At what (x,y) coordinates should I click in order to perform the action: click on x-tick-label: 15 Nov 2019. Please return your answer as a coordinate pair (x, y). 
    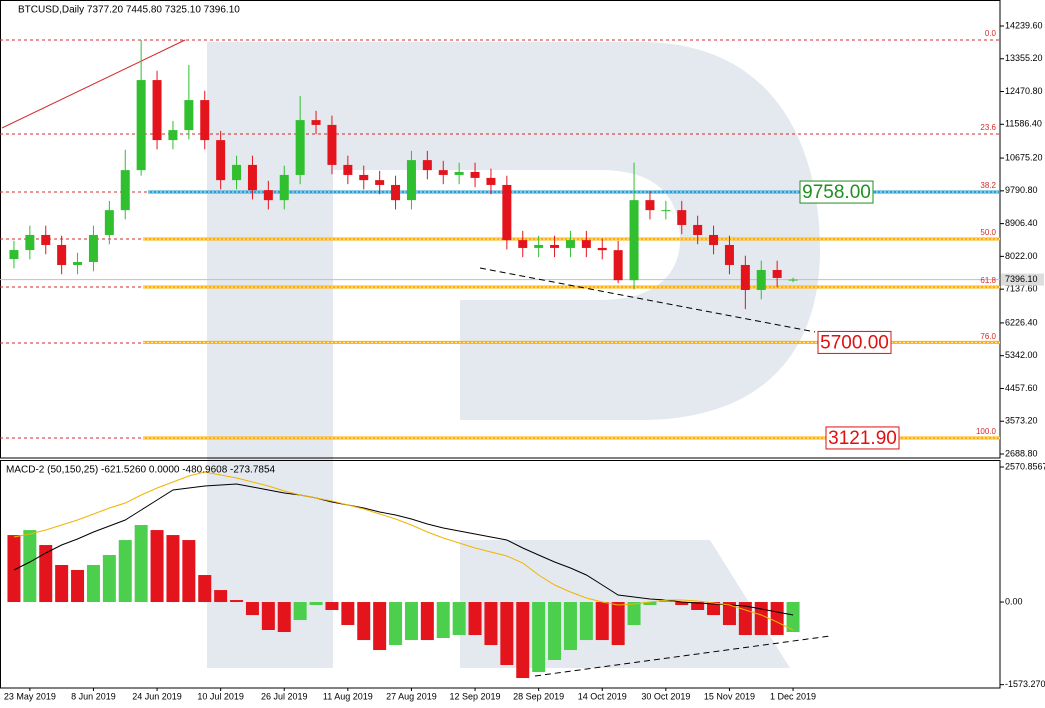
    Looking at the image, I should click on (729, 696).